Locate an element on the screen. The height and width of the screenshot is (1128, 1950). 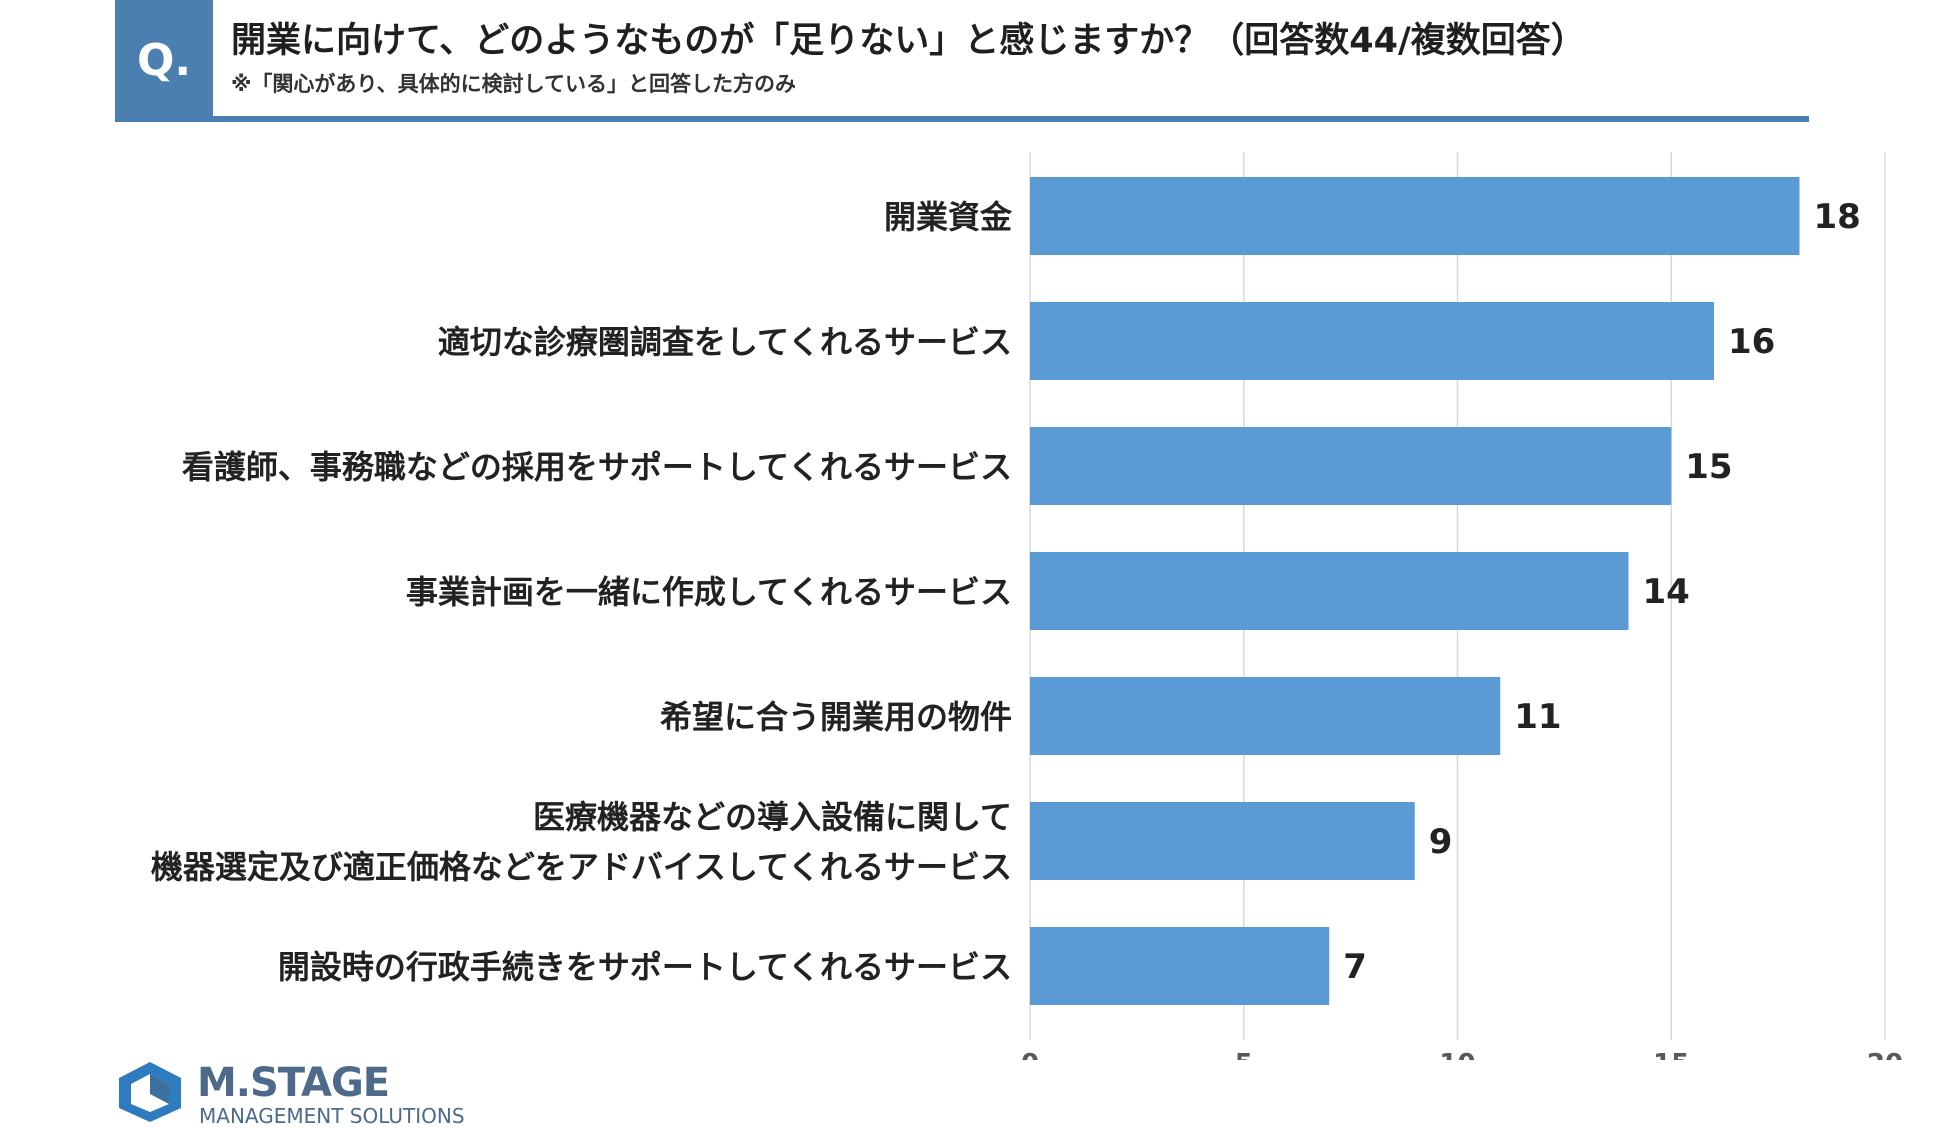
data-label: 15 is located at coordinates (1708, 467).